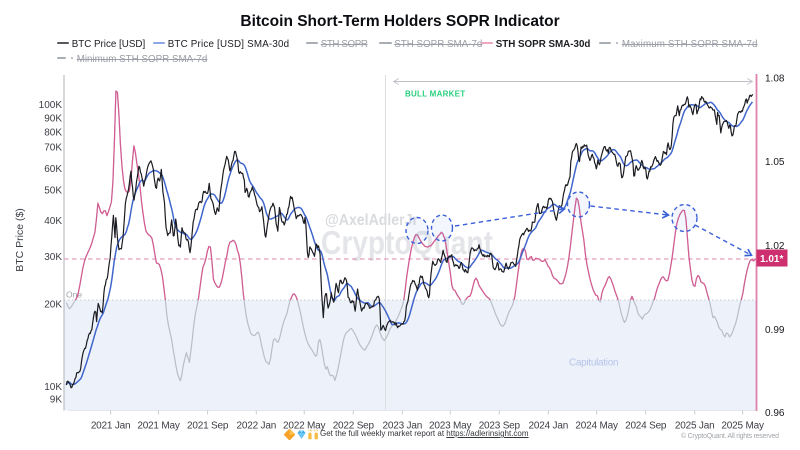  I want to click on svg-text: BULL MARKET, so click(435, 94).